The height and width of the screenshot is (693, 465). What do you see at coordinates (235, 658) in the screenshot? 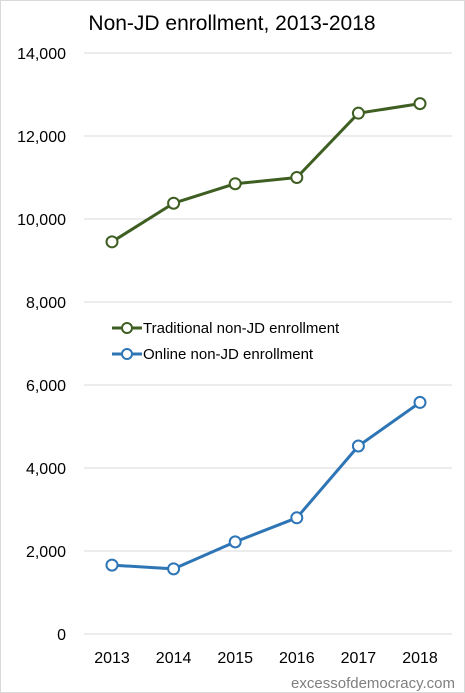
I see `x-tick-label: 2015` at bounding box center [235, 658].